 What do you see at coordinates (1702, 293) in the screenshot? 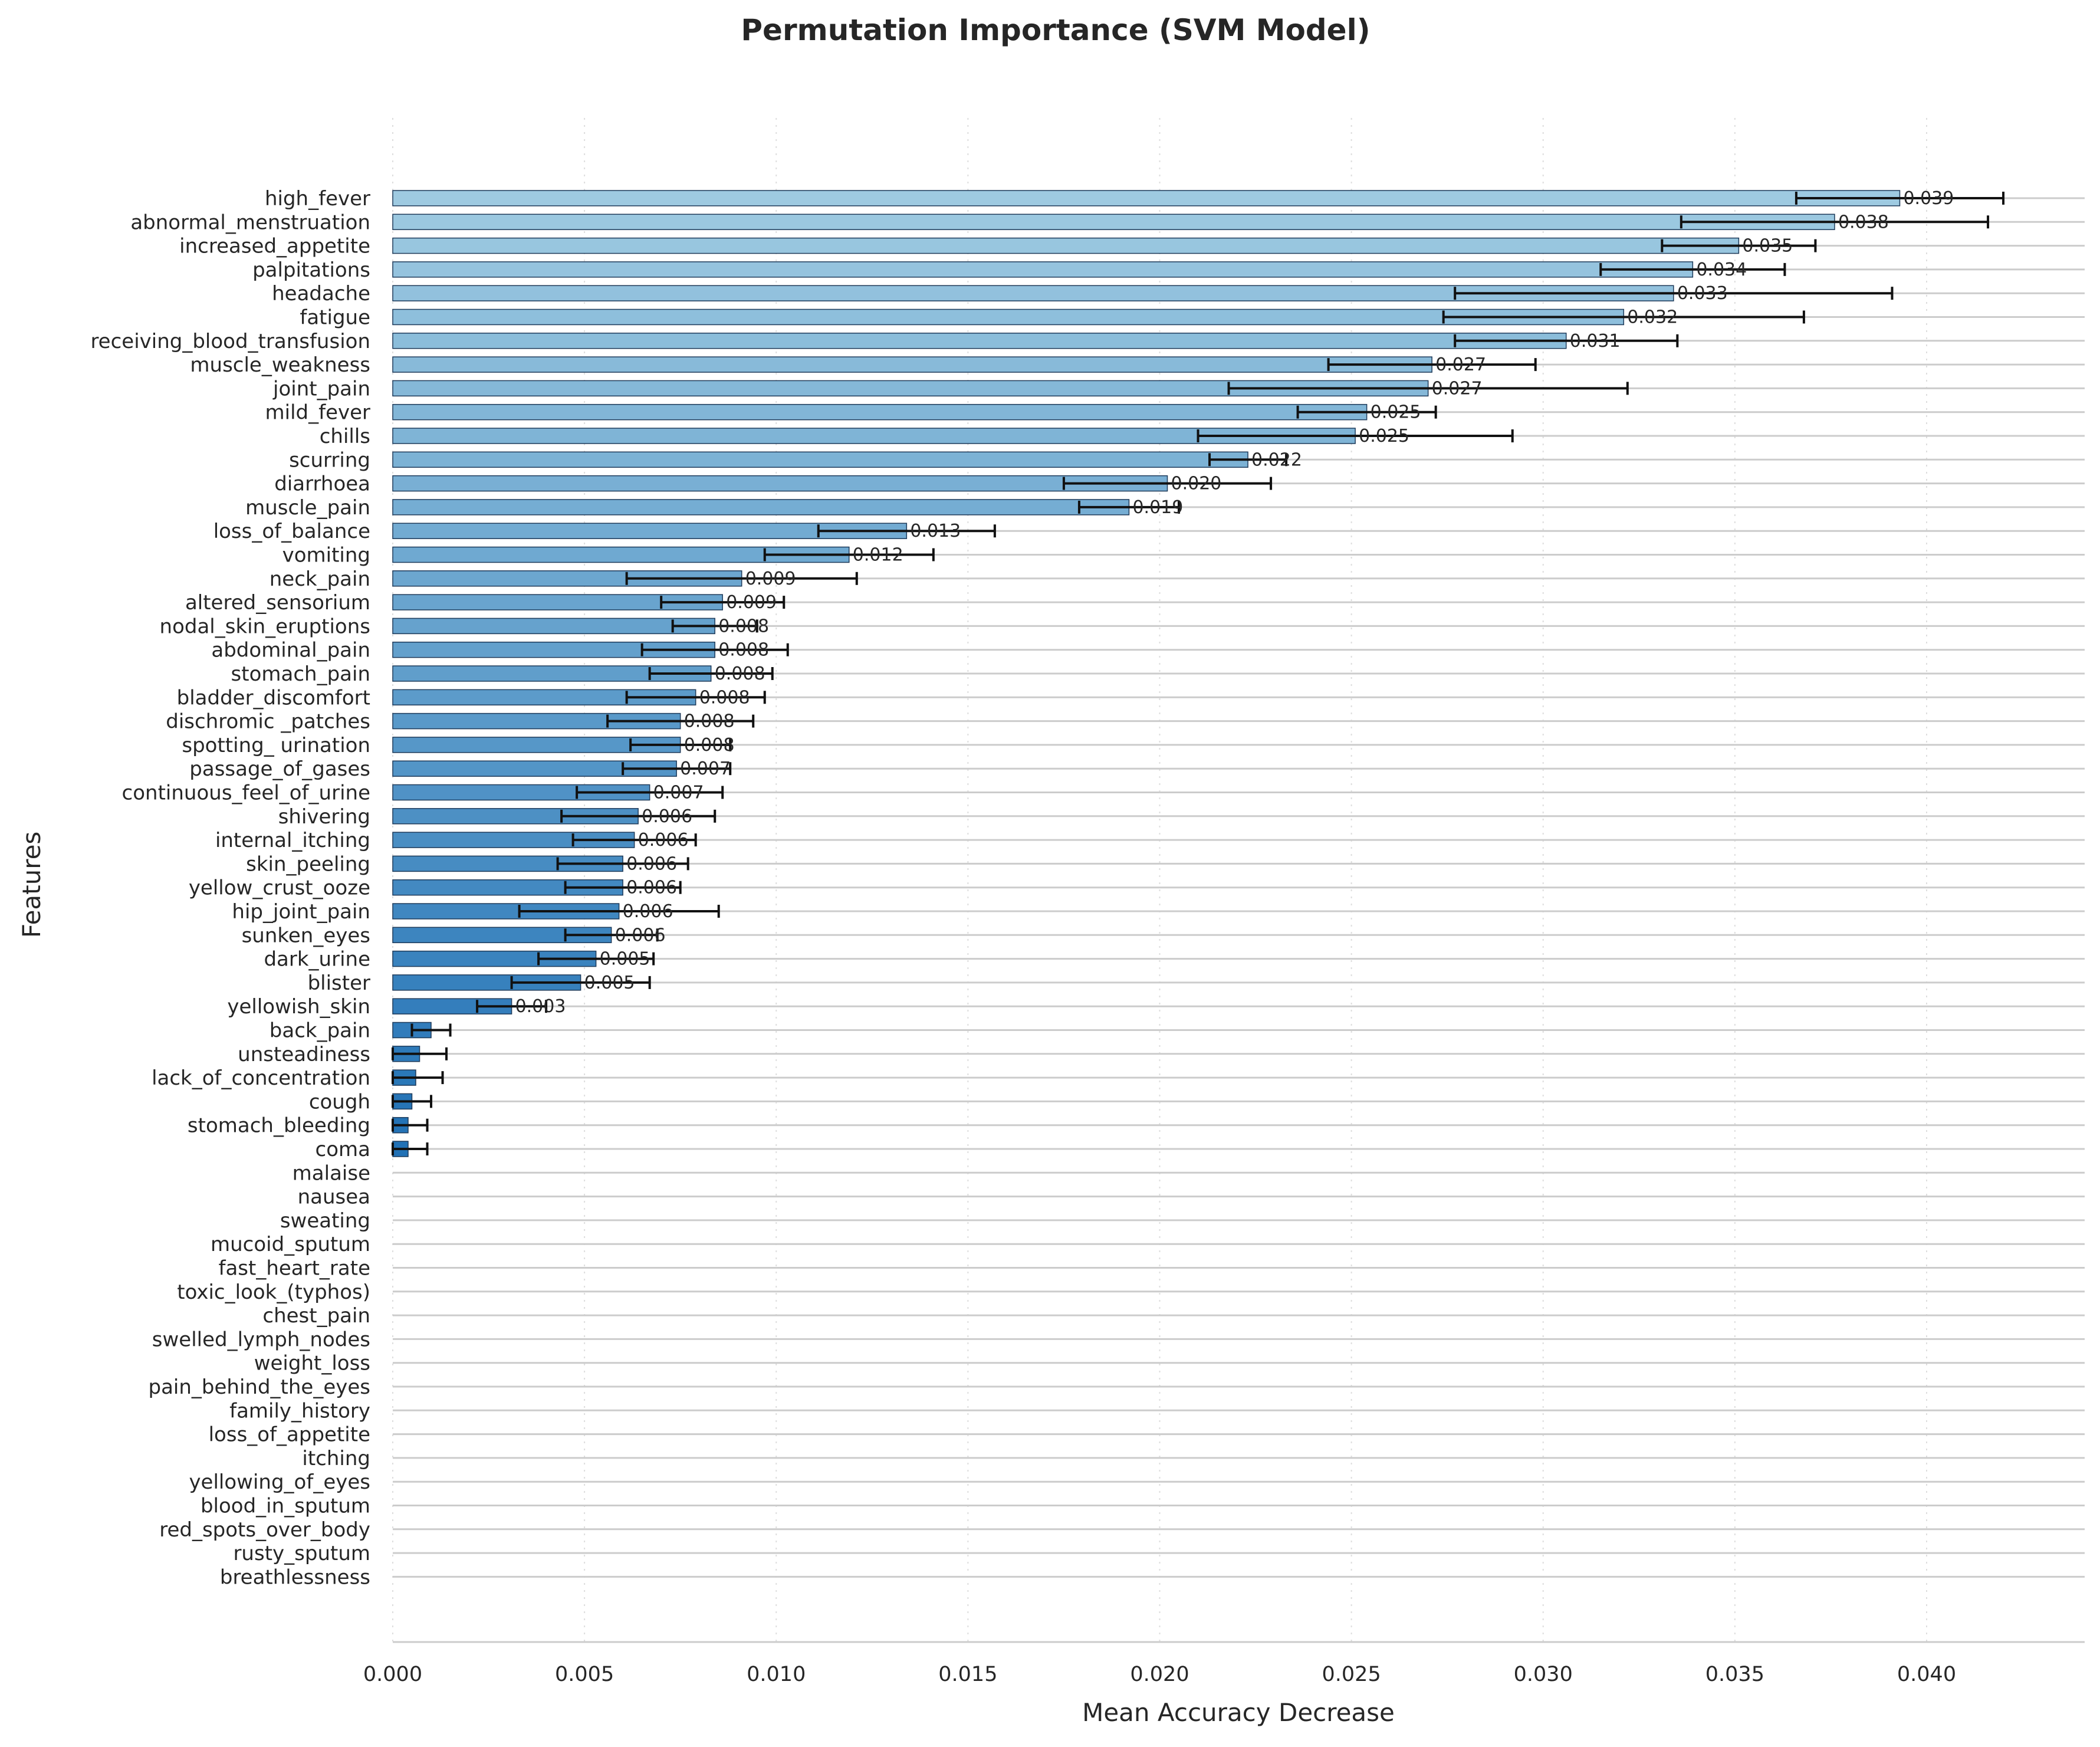
I see `value-label: 0.033` at bounding box center [1702, 293].